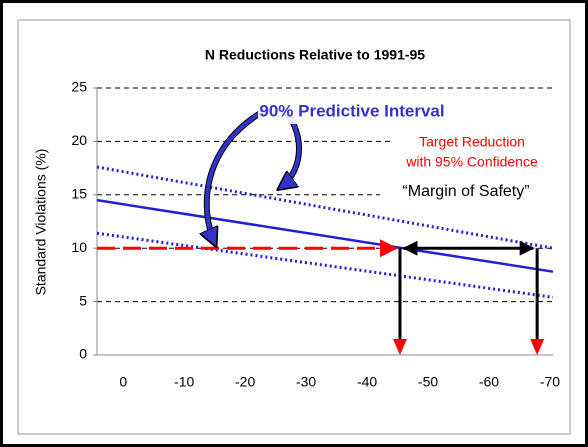 The width and height of the screenshot is (588, 447). I want to click on chart-title: N Reductions Relative to 1991-95, so click(315, 55).